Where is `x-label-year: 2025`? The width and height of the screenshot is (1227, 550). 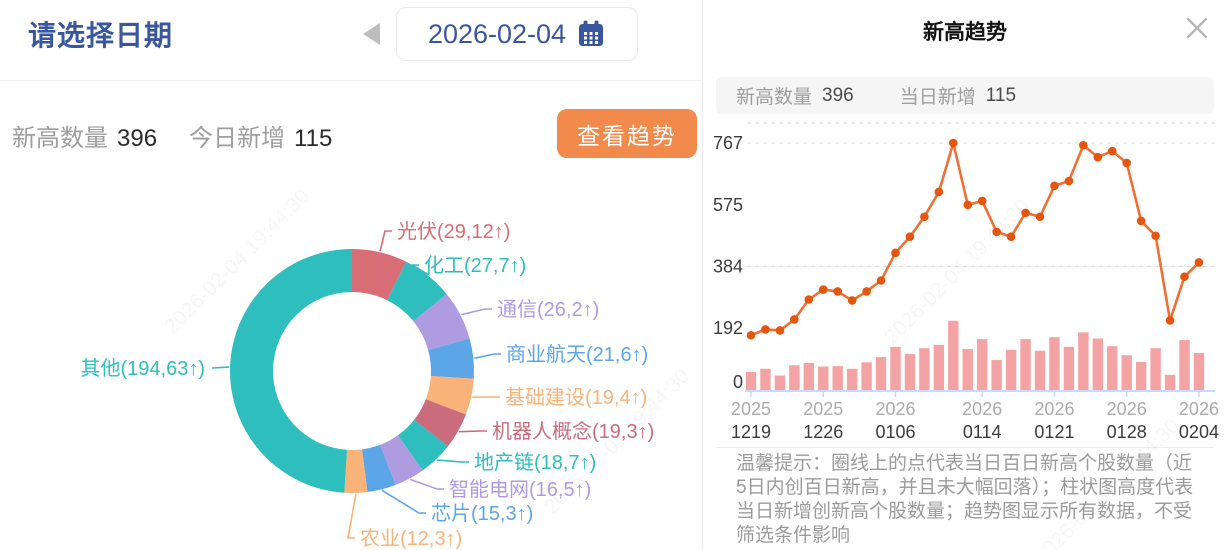
x-label-year: 2025 is located at coordinates (823, 409).